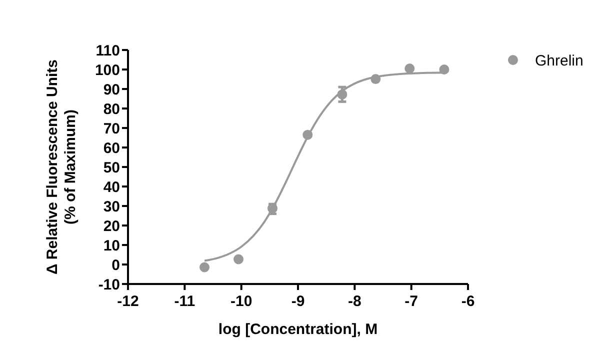 The width and height of the screenshot is (600, 346). What do you see at coordinates (111, 207) in the screenshot?
I see `y-tick-label: 30` at bounding box center [111, 207].